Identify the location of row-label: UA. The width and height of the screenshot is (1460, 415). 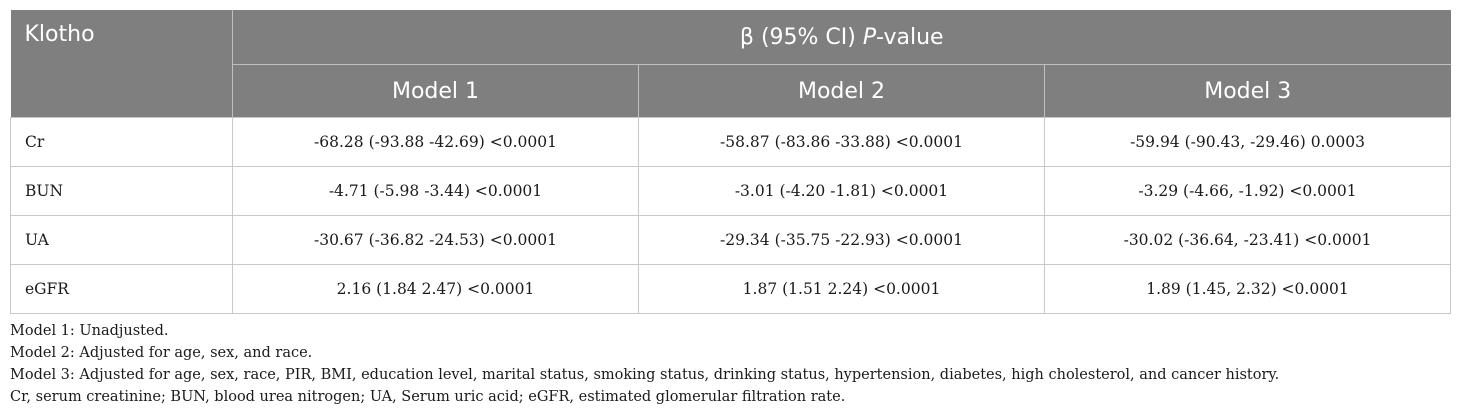
(121, 240).